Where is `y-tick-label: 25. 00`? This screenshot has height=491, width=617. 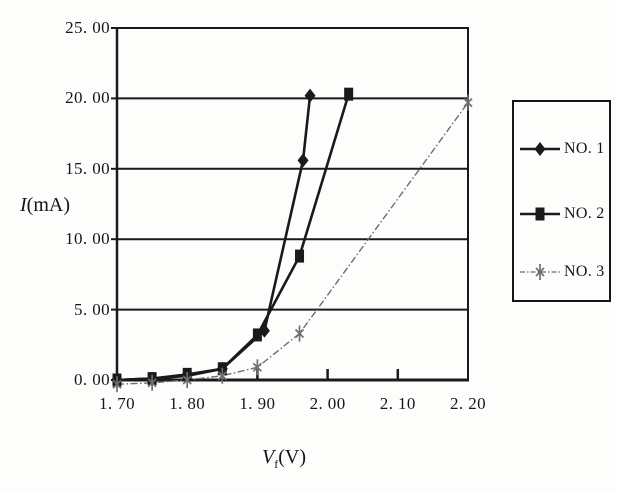 y-tick-label: 25. 00 is located at coordinates (87, 27).